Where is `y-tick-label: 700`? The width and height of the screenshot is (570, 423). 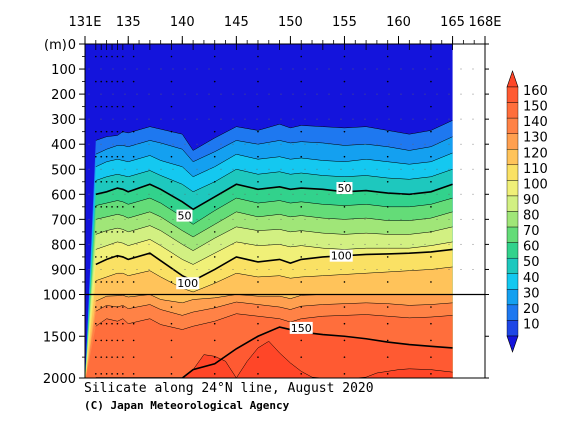
y-tick-label: 700 is located at coordinates (63, 220).